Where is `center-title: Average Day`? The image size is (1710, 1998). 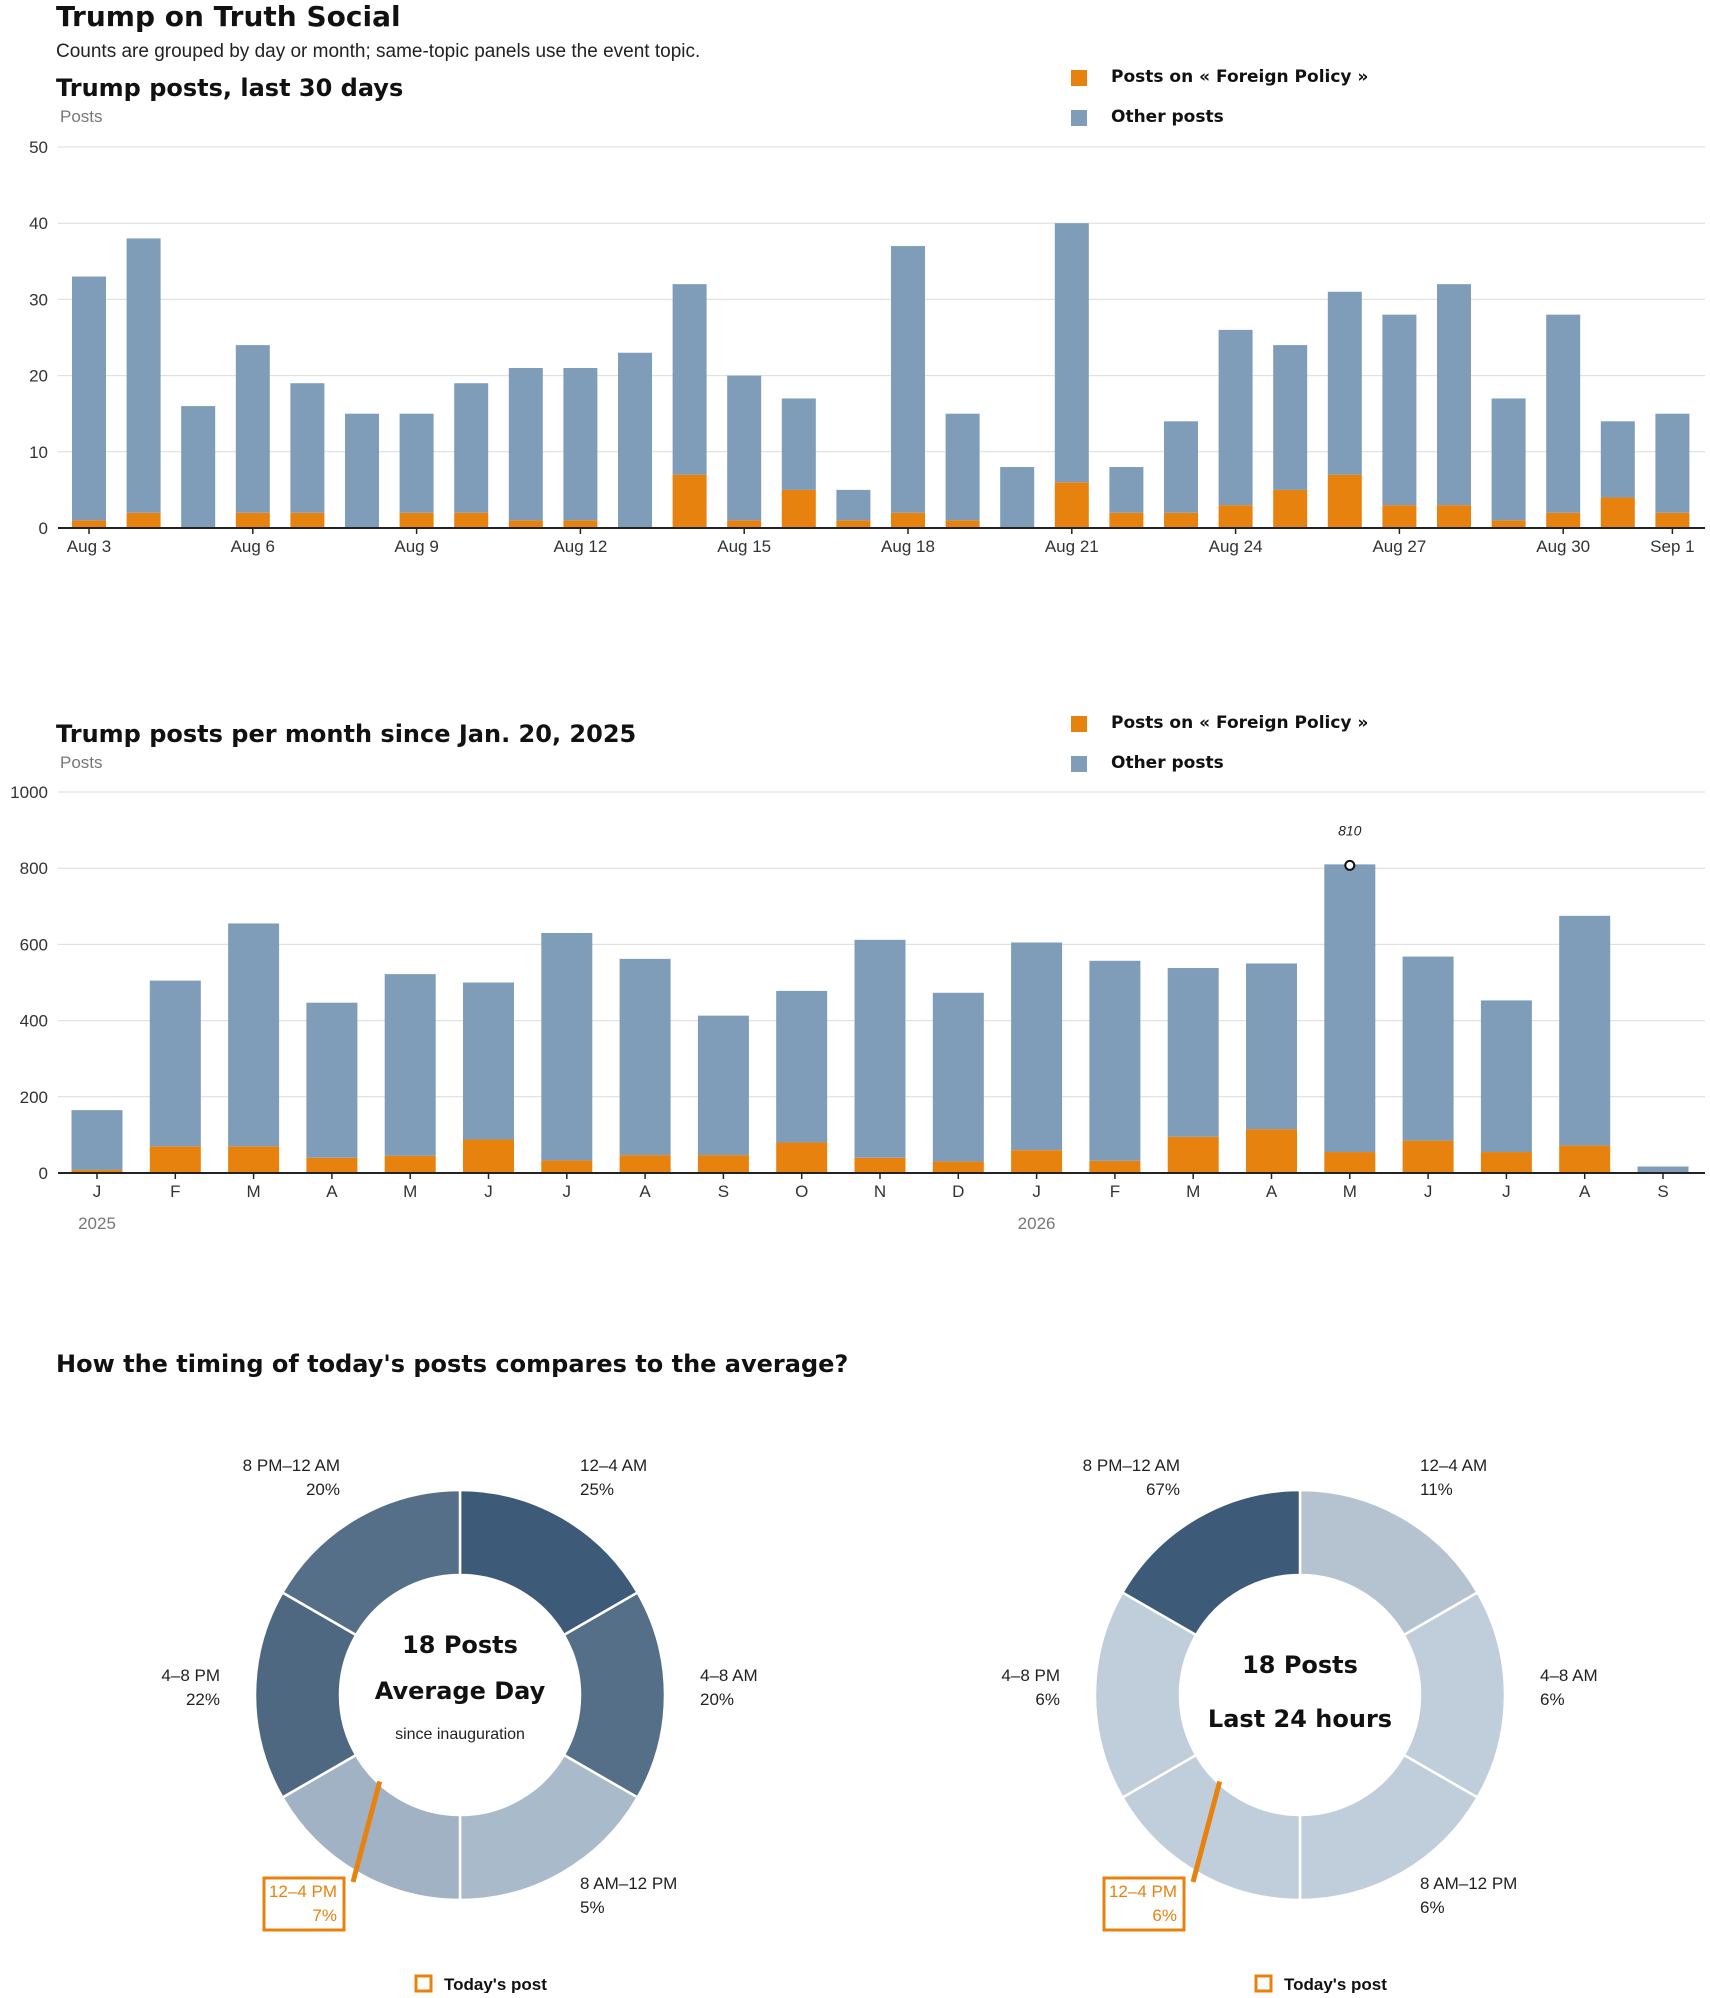
center-title: Average Day is located at coordinates (460, 1691).